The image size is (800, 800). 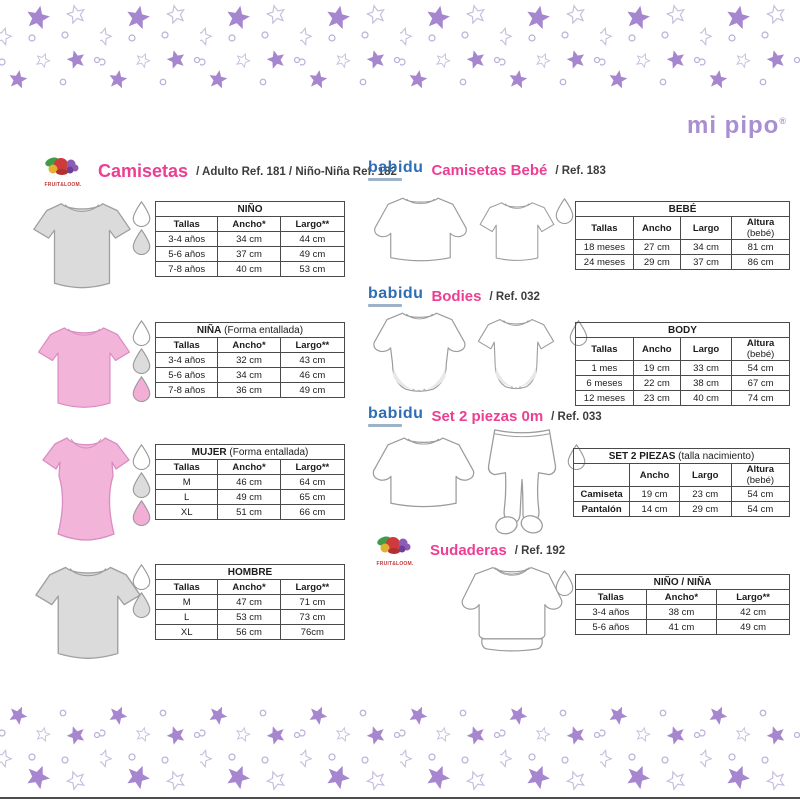 What do you see at coordinates (487, 416) in the screenshot?
I see `section-title: Set 2 piezas 0m` at bounding box center [487, 416].